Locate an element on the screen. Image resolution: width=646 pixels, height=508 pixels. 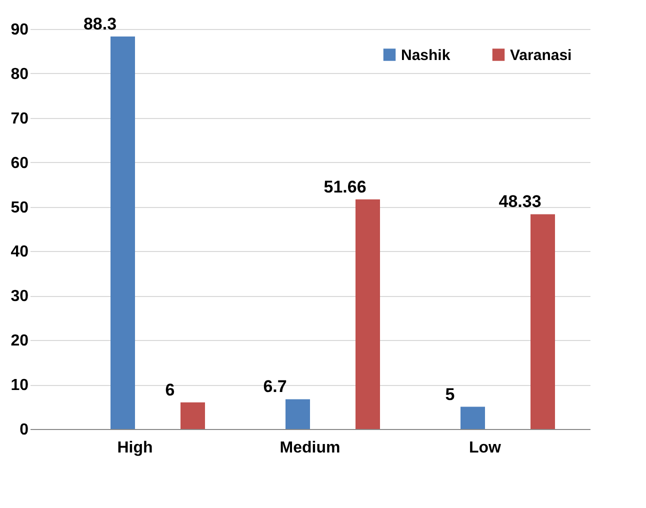
data-label: 6.7 is located at coordinates (275, 386).